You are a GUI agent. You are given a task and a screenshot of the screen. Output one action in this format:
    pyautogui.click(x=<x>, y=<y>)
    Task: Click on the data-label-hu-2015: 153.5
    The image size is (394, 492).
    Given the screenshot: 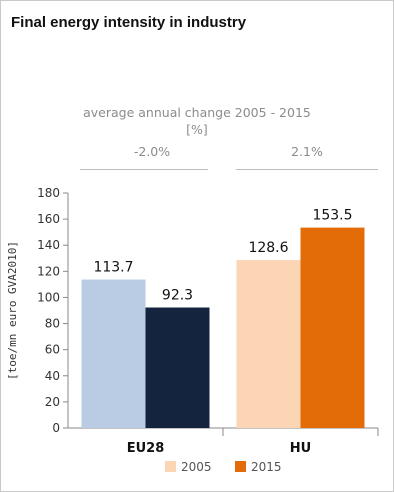 What is the action you would take?
    pyautogui.click(x=332, y=216)
    